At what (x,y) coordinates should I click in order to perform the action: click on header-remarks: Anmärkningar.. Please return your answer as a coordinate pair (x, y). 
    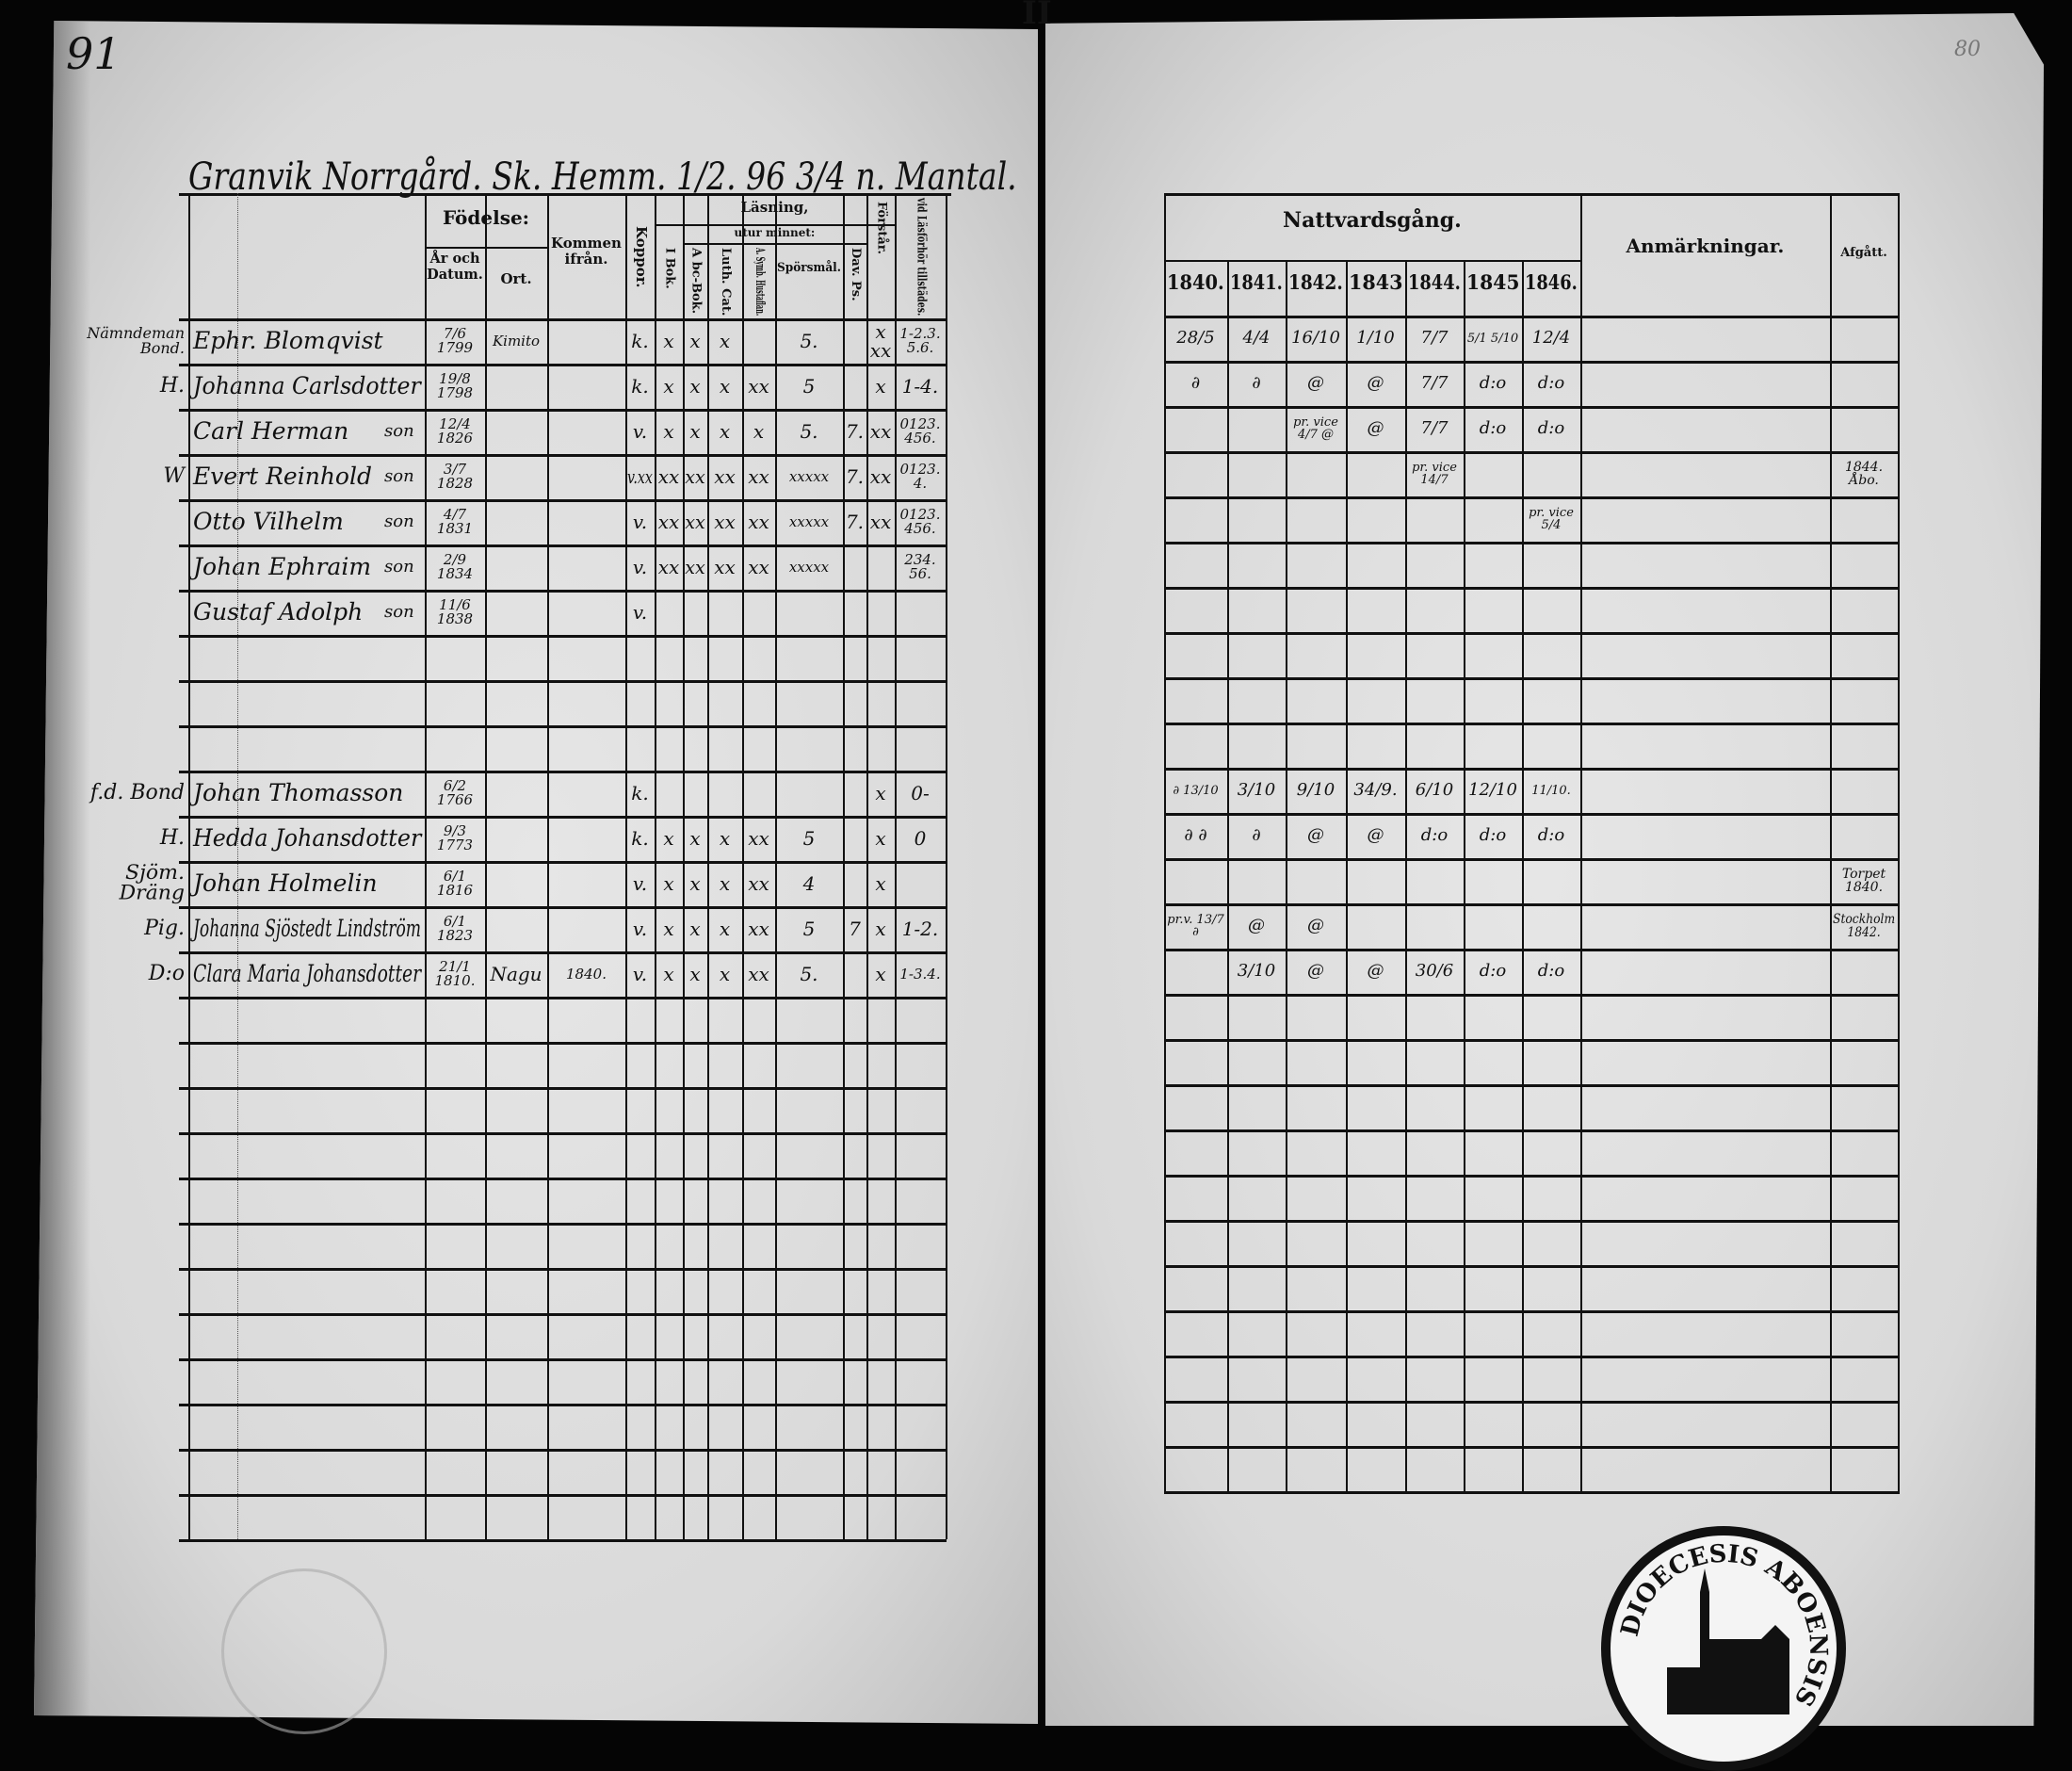
    Looking at the image, I should click on (1706, 246).